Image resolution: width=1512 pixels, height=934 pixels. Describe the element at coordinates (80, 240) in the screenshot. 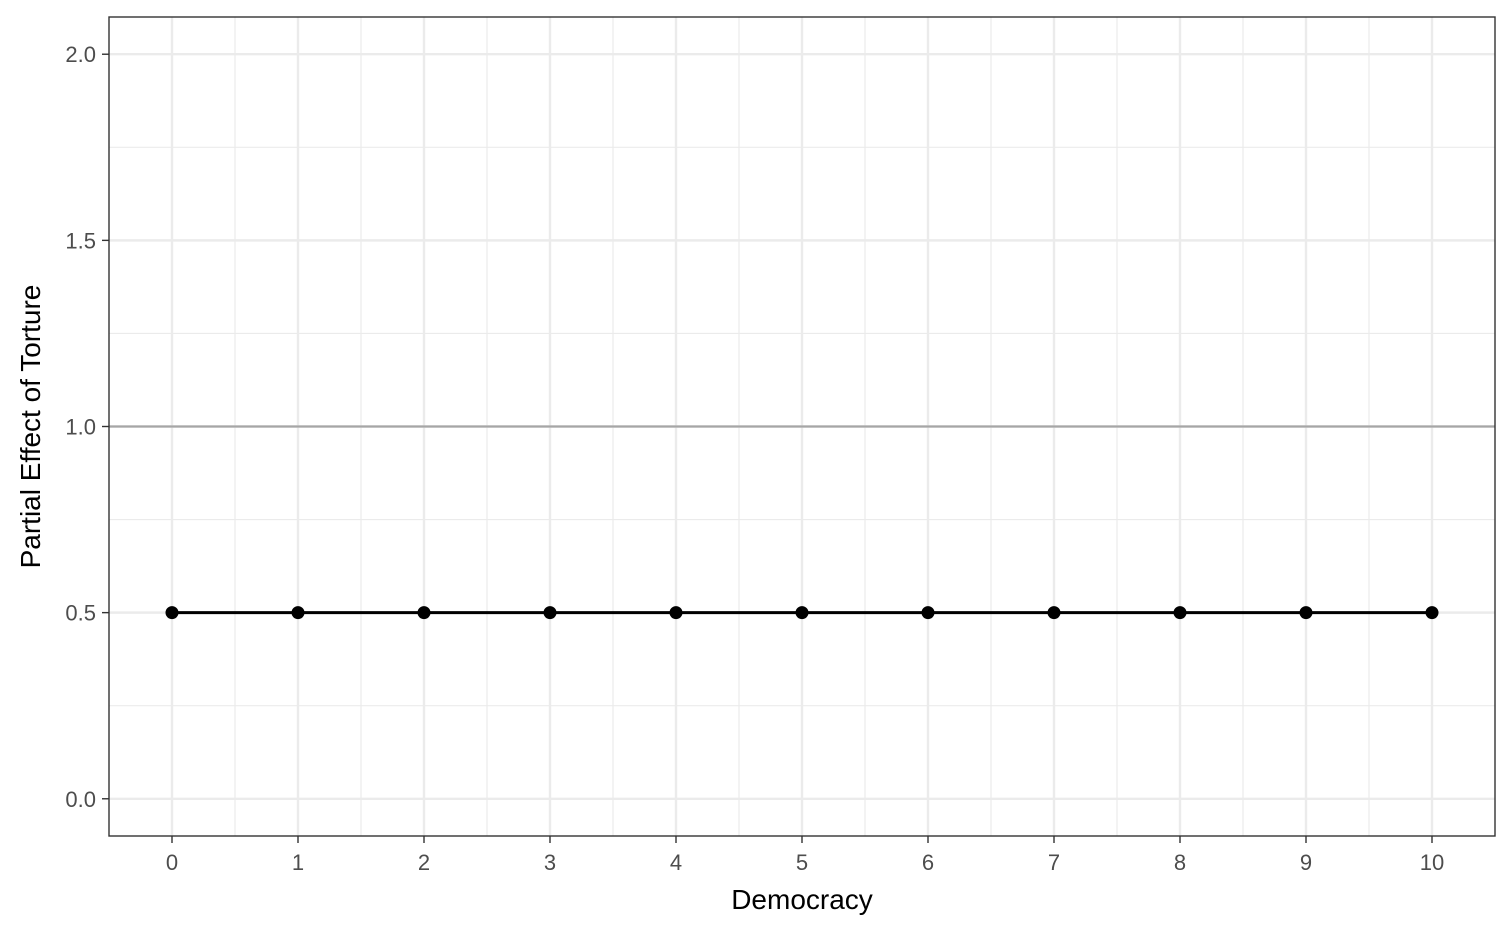

I see `y-tick-label: 1.5` at that location.